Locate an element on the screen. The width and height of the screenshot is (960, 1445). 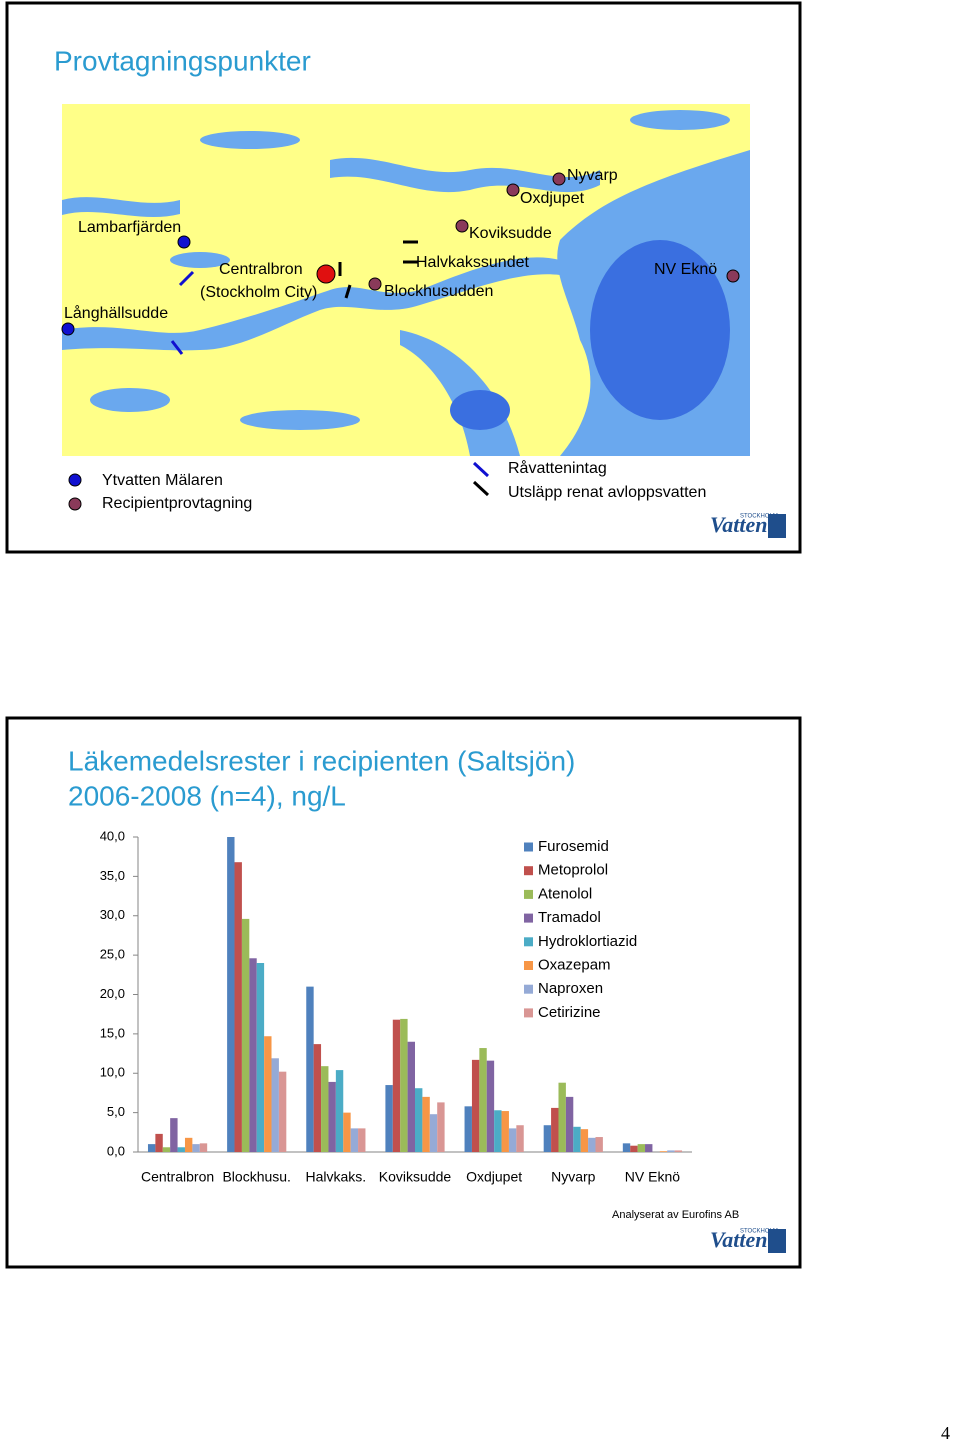
x-tick-label: Blockhusu. is located at coordinates (256, 1177).